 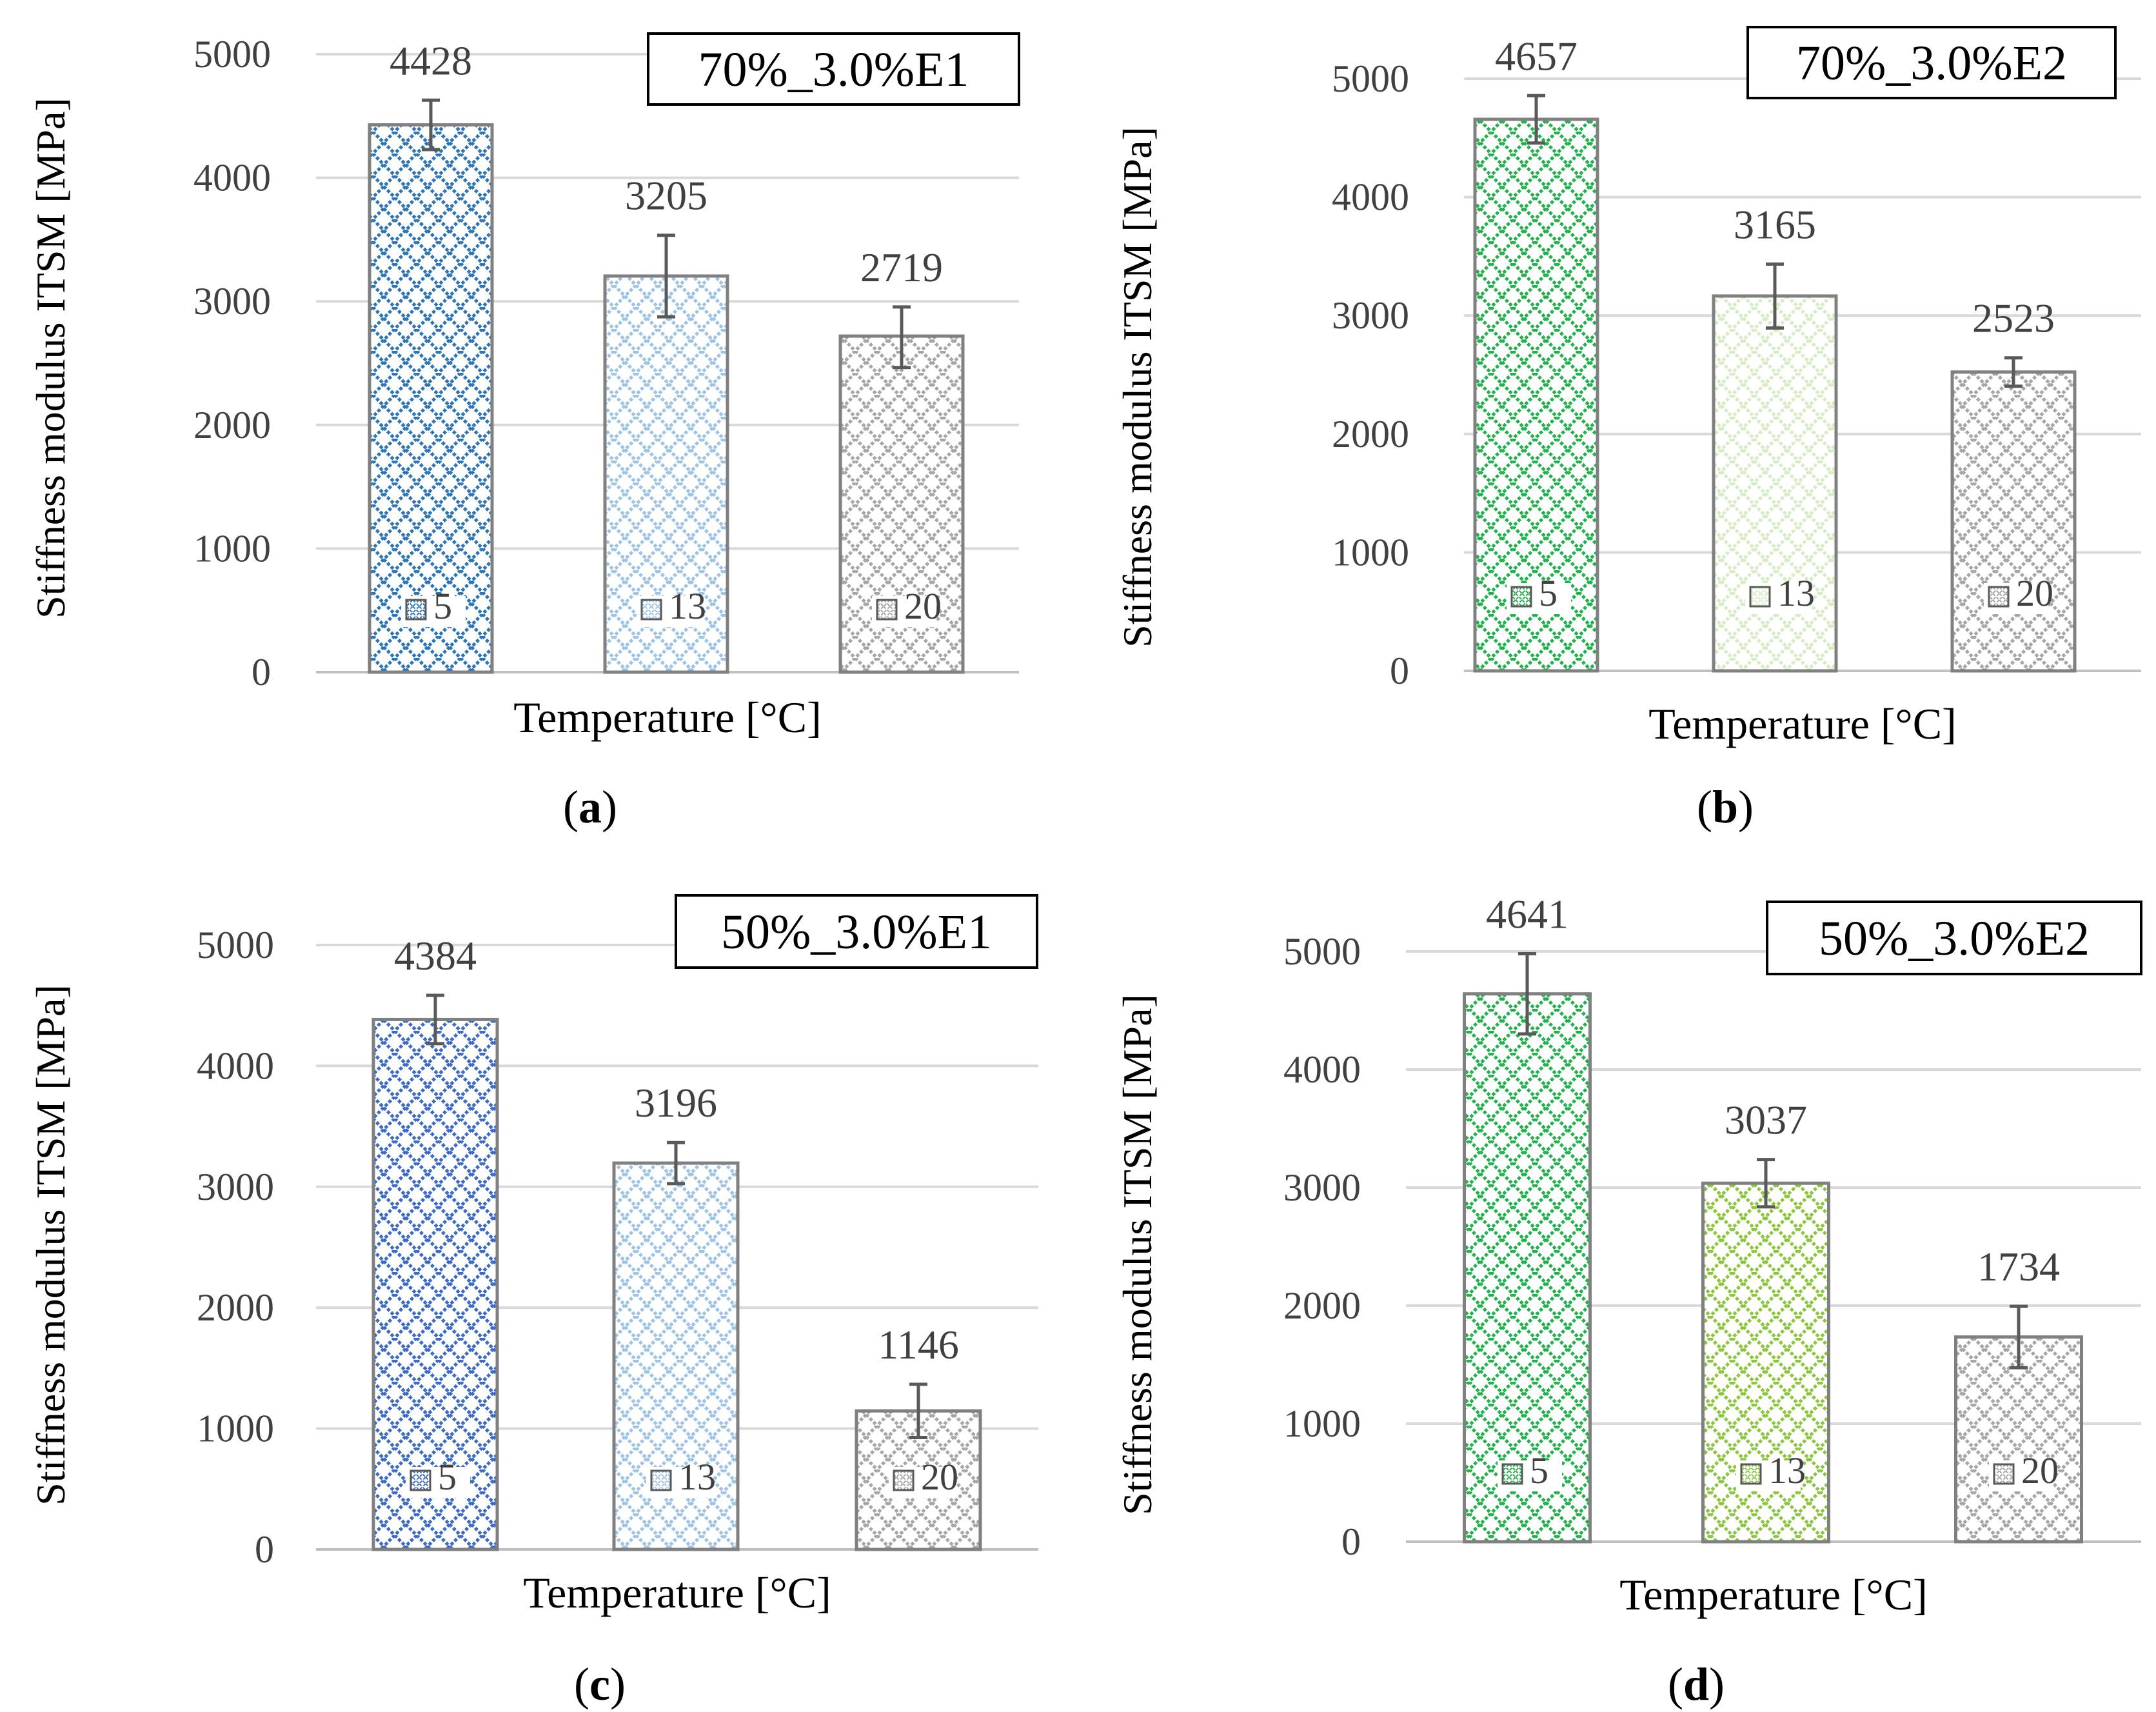 What do you see at coordinates (1725, 807) in the screenshot?
I see `panel-label: (b)` at bounding box center [1725, 807].